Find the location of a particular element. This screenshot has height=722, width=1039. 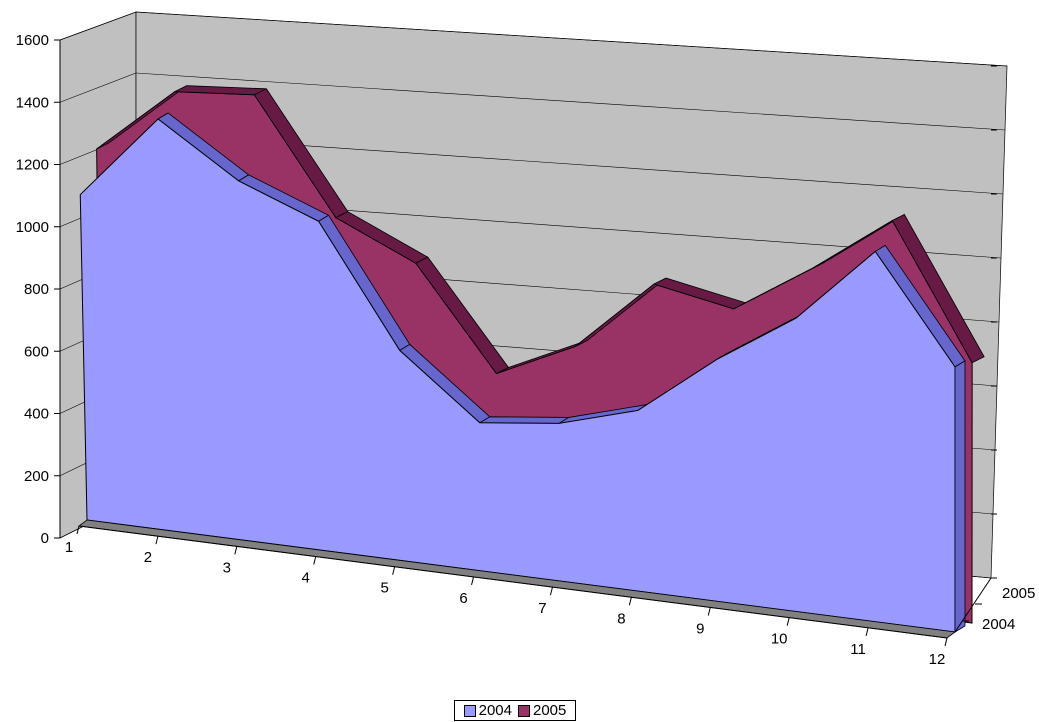

y-tick-label: 1000 is located at coordinates (32, 227).